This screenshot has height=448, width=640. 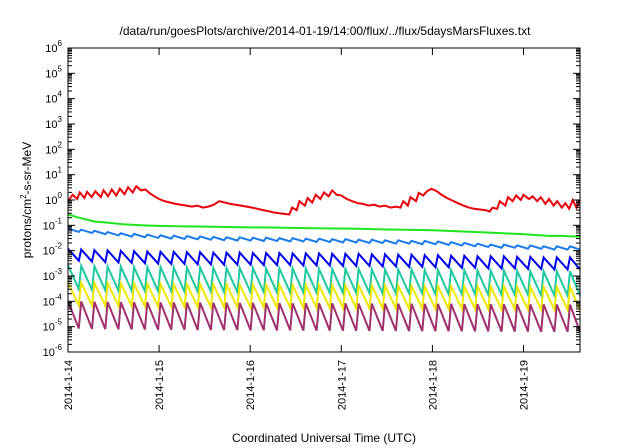 What do you see at coordinates (53, 98) in the screenshot?
I see `y-tick-label: 10⁴` at bounding box center [53, 98].